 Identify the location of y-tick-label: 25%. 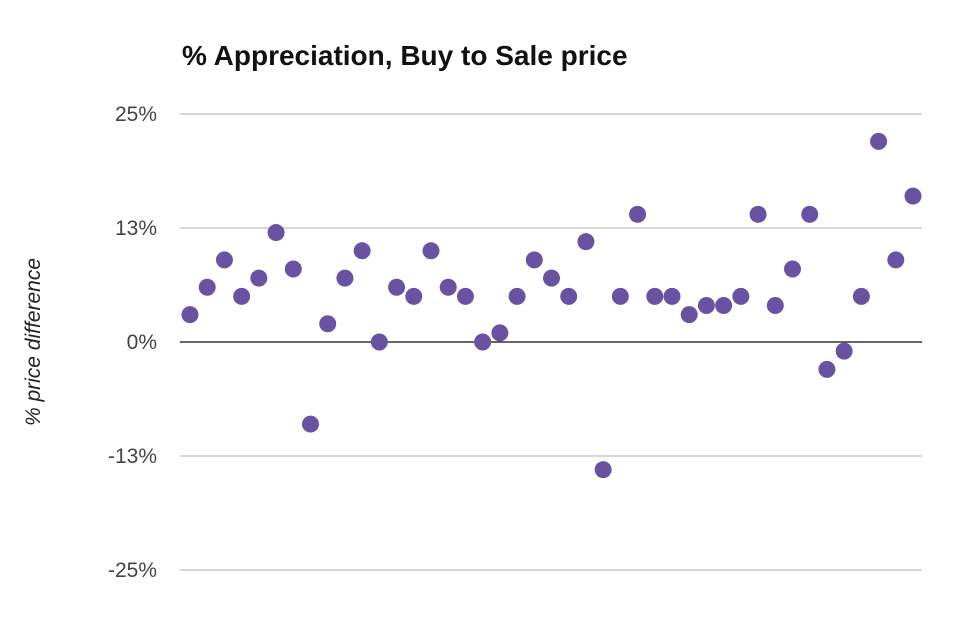
(136, 114).